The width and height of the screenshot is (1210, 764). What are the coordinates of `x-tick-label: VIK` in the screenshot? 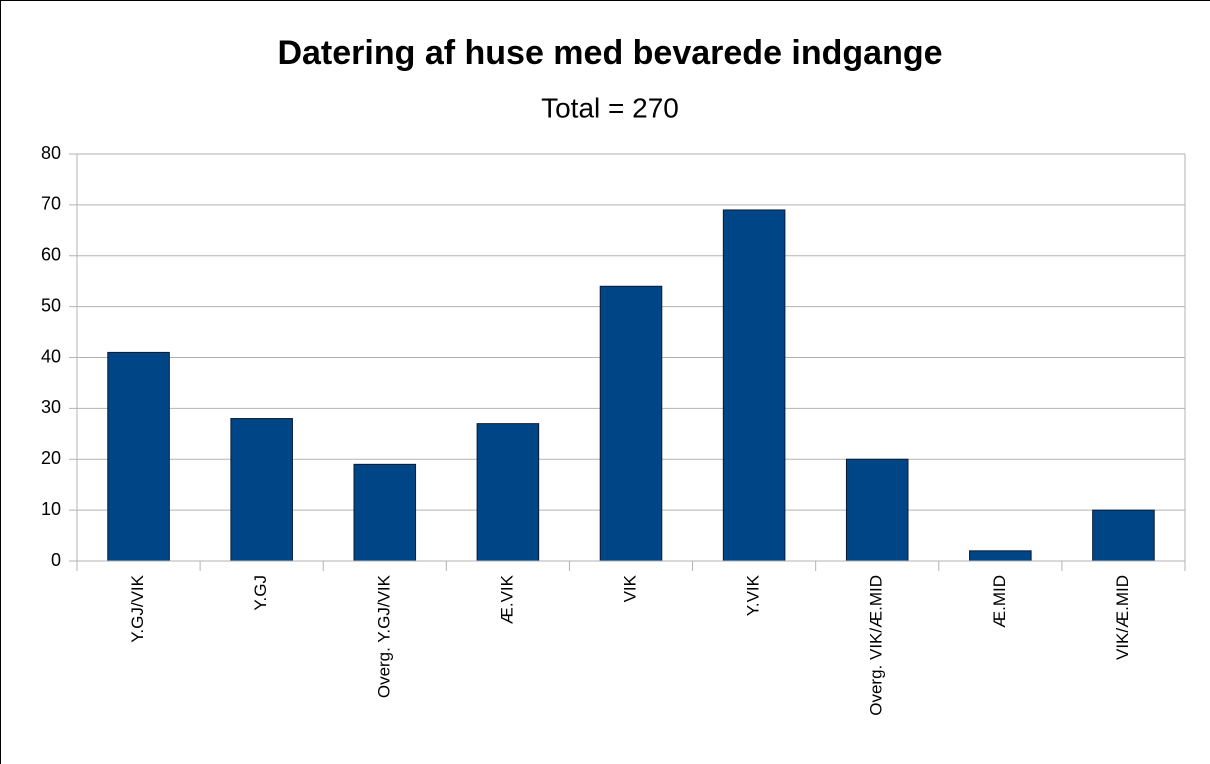 It's located at (629, 588).